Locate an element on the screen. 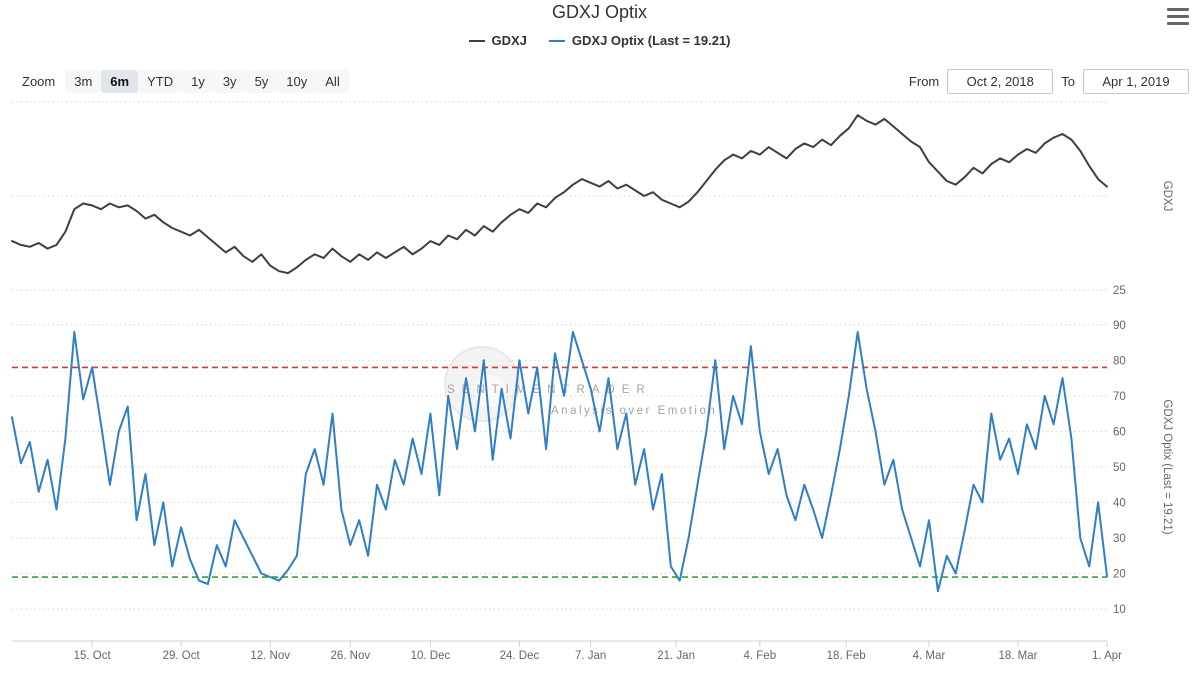 This screenshot has height=674, width=1199. y-tick-label: 60 is located at coordinates (1119, 432).